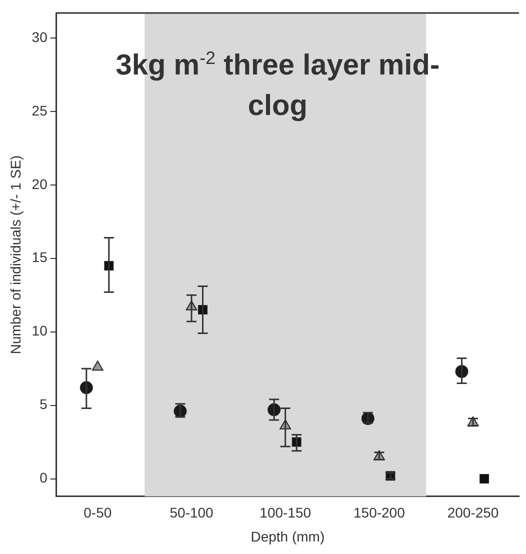 The image size is (526, 554). I want to click on y-axis-title: Number of individuals (+/- 1 SE), so click(15, 254).